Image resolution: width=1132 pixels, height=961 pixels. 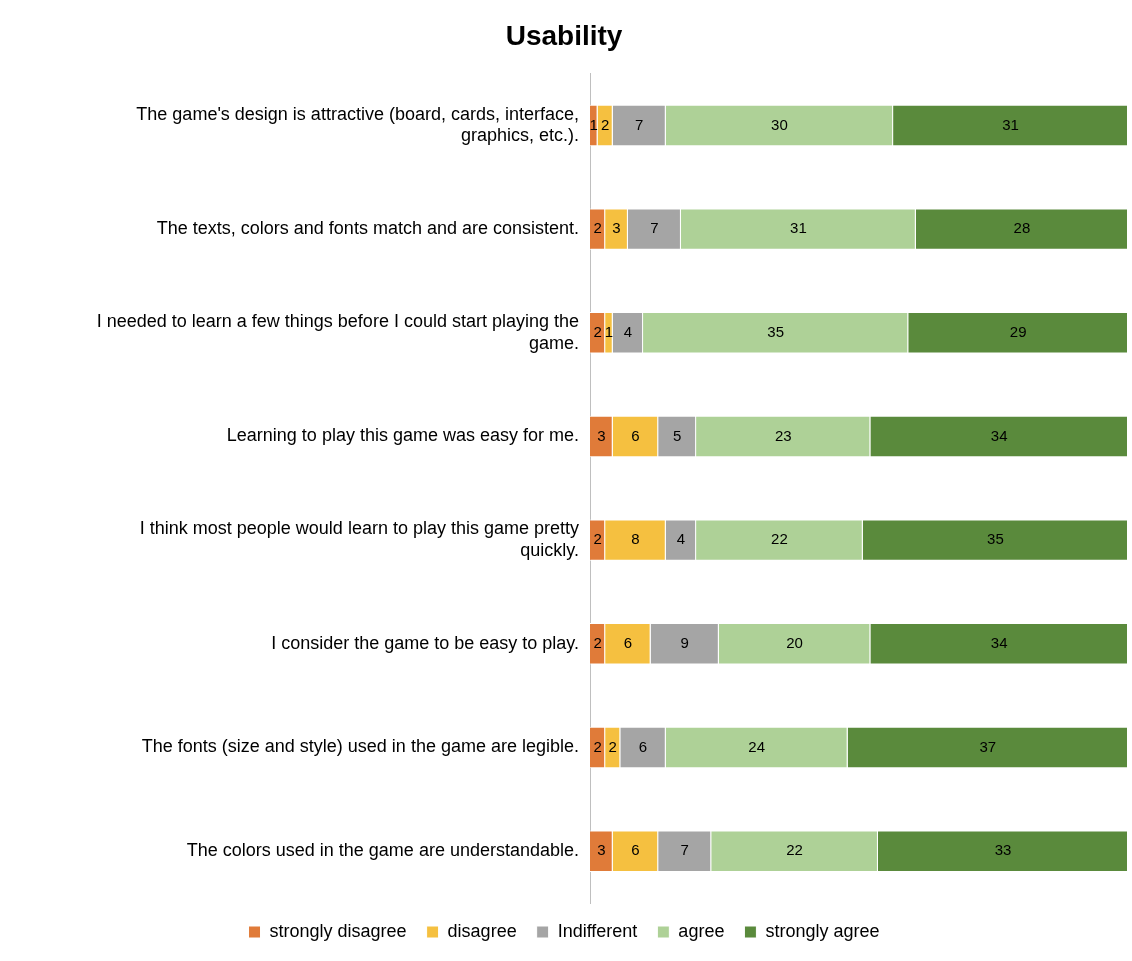 What do you see at coordinates (783, 435) in the screenshot?
I see `data-label: 23` at bounding box center [783, 435].